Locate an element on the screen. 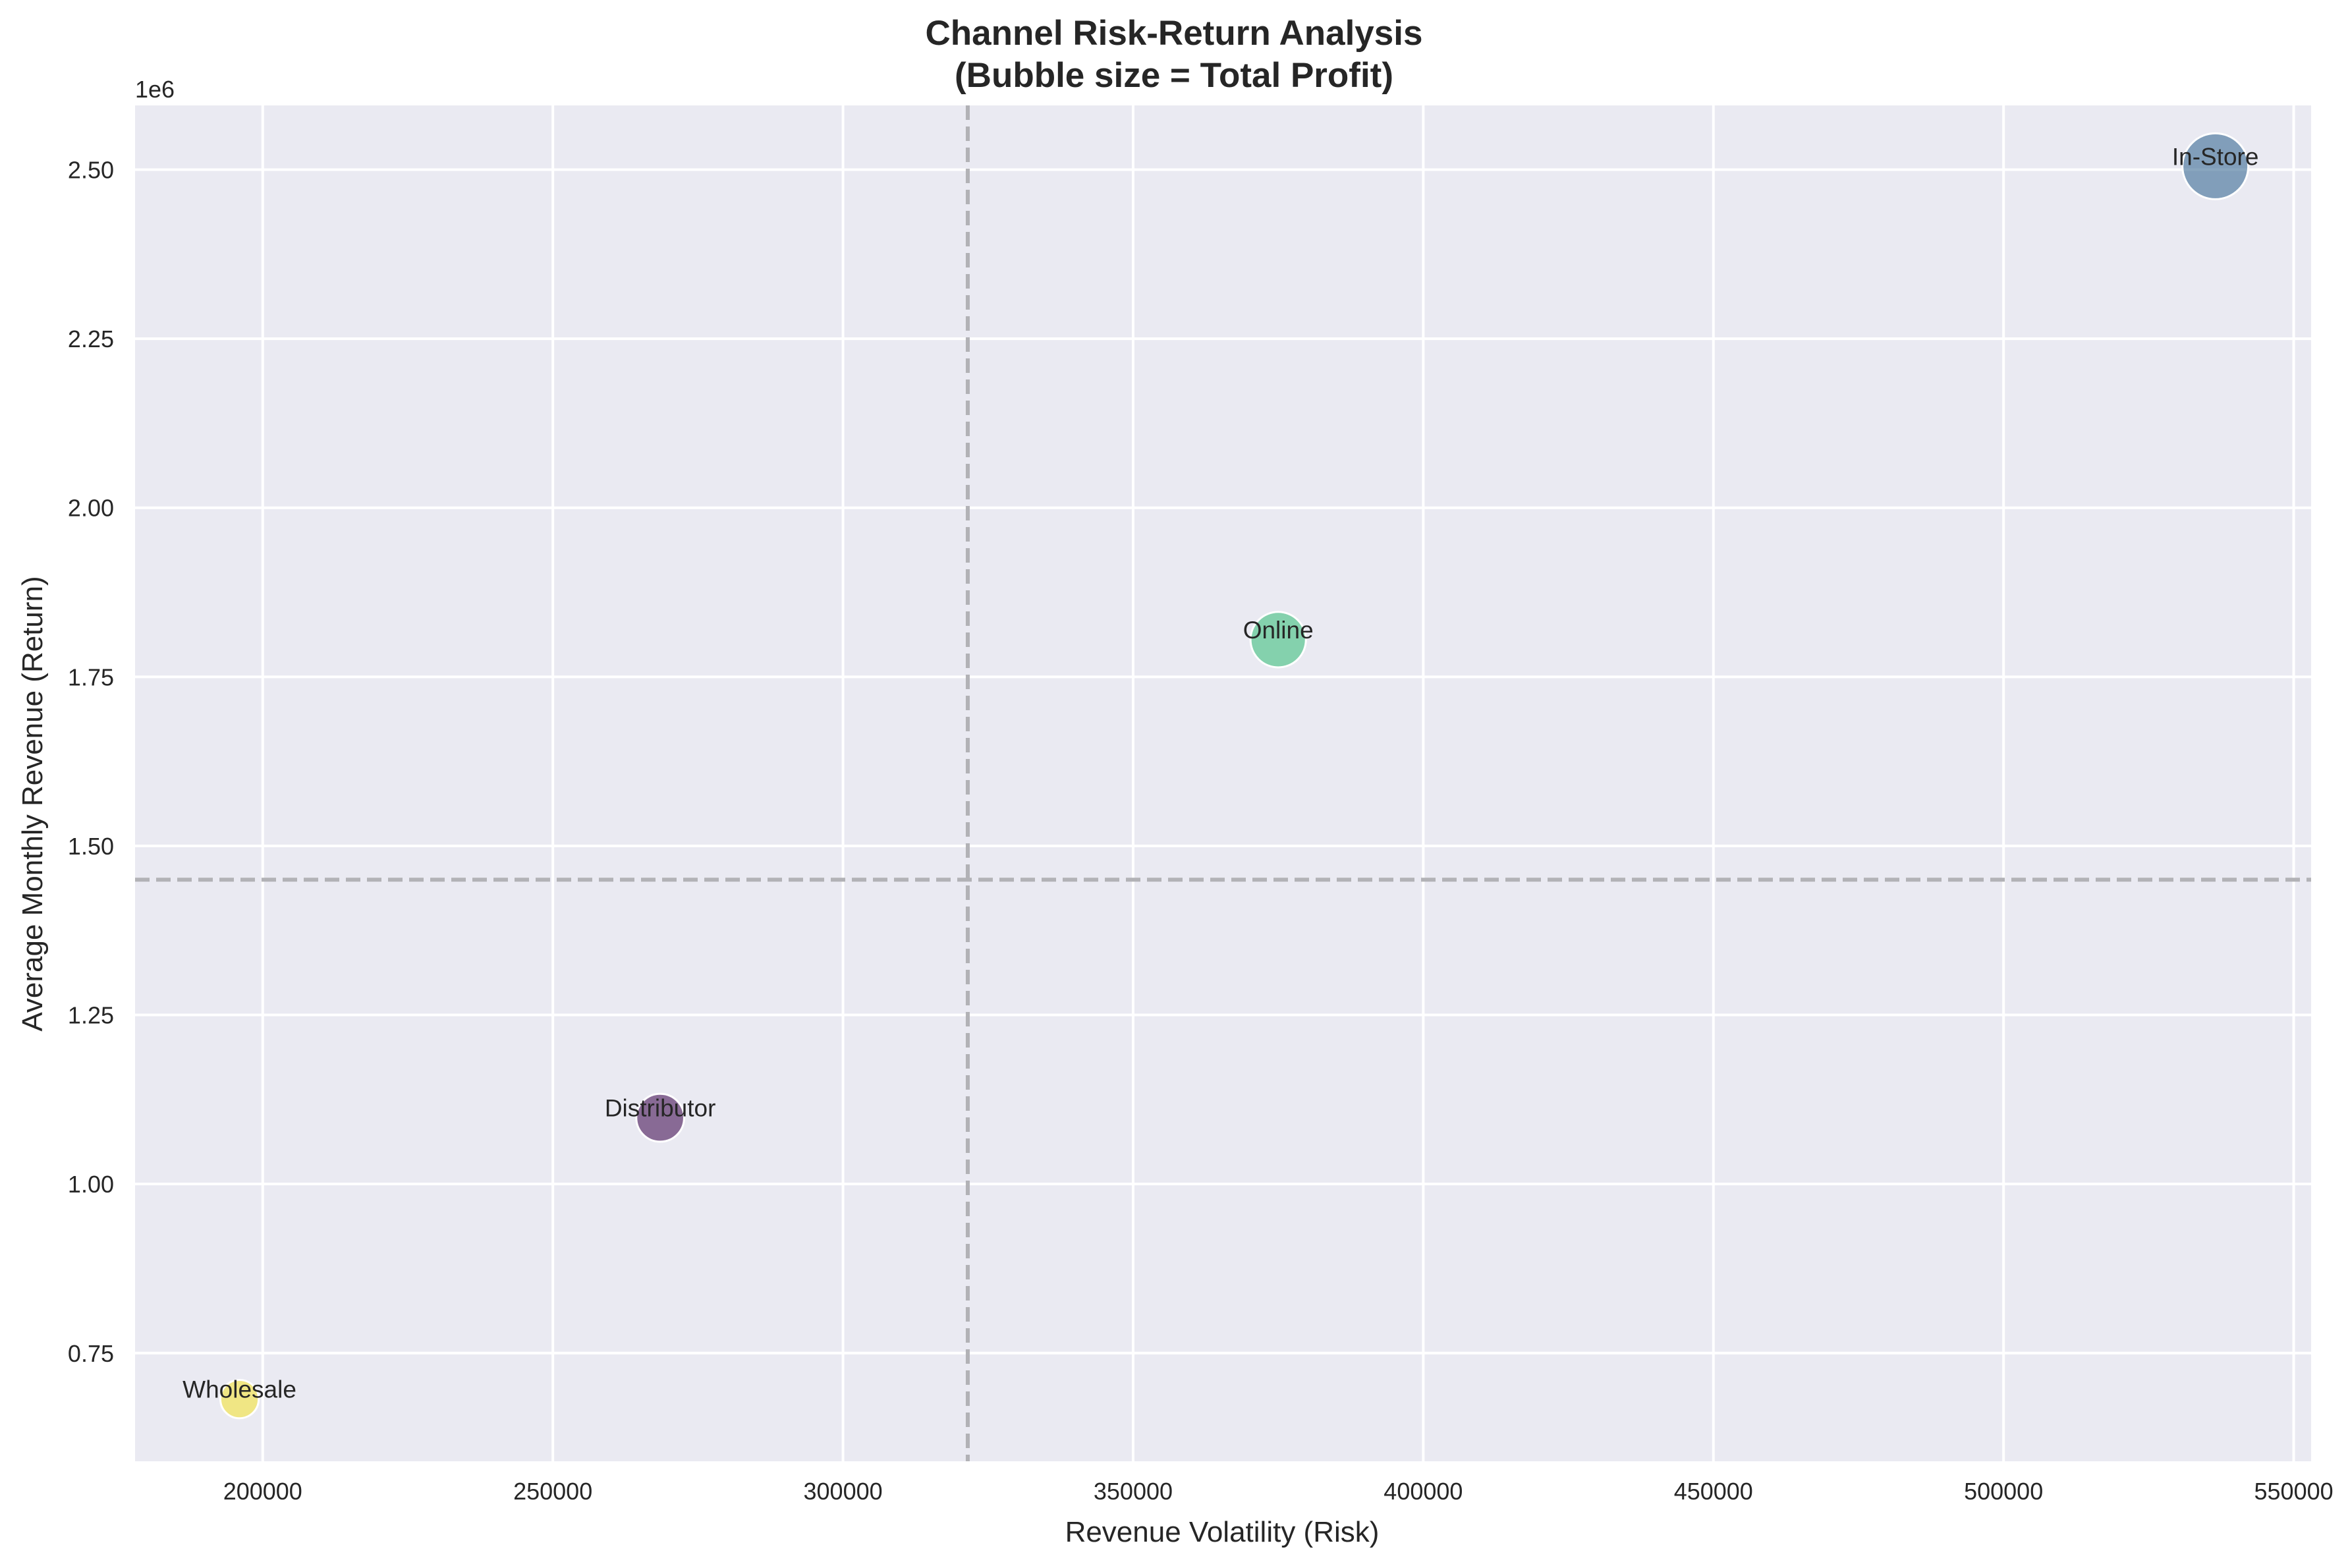  y-tick-label: 2.50 is located at coordinates (91, 170).